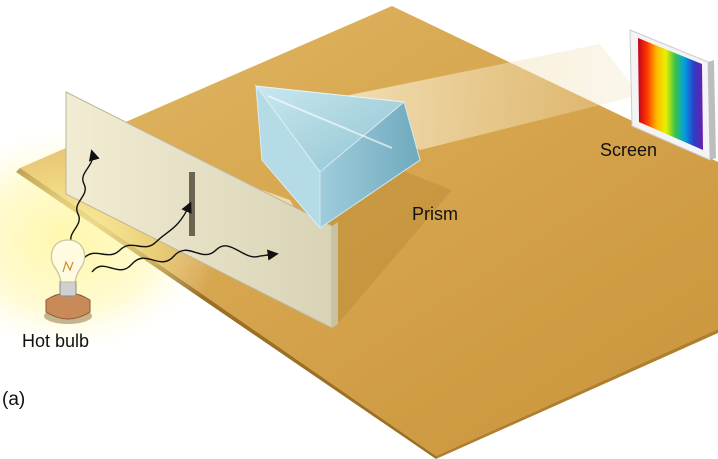  What do you see at coordinates (370, 165) in the screenshot?
I see `prism-side-face` at bounding box center [370, 165].